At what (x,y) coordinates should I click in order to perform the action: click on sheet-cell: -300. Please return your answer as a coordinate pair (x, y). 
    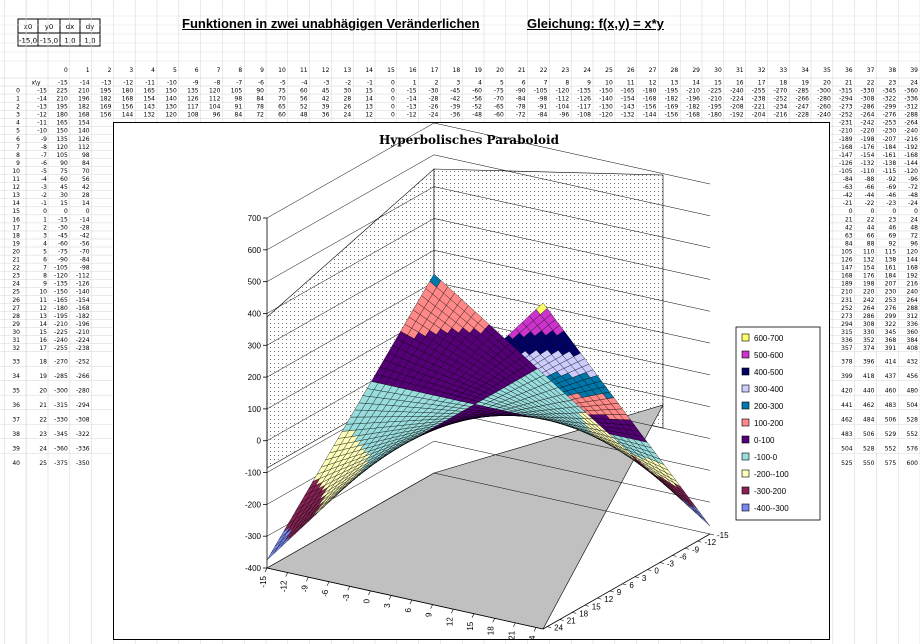
    Looking at the image, I should click on (61, 390).